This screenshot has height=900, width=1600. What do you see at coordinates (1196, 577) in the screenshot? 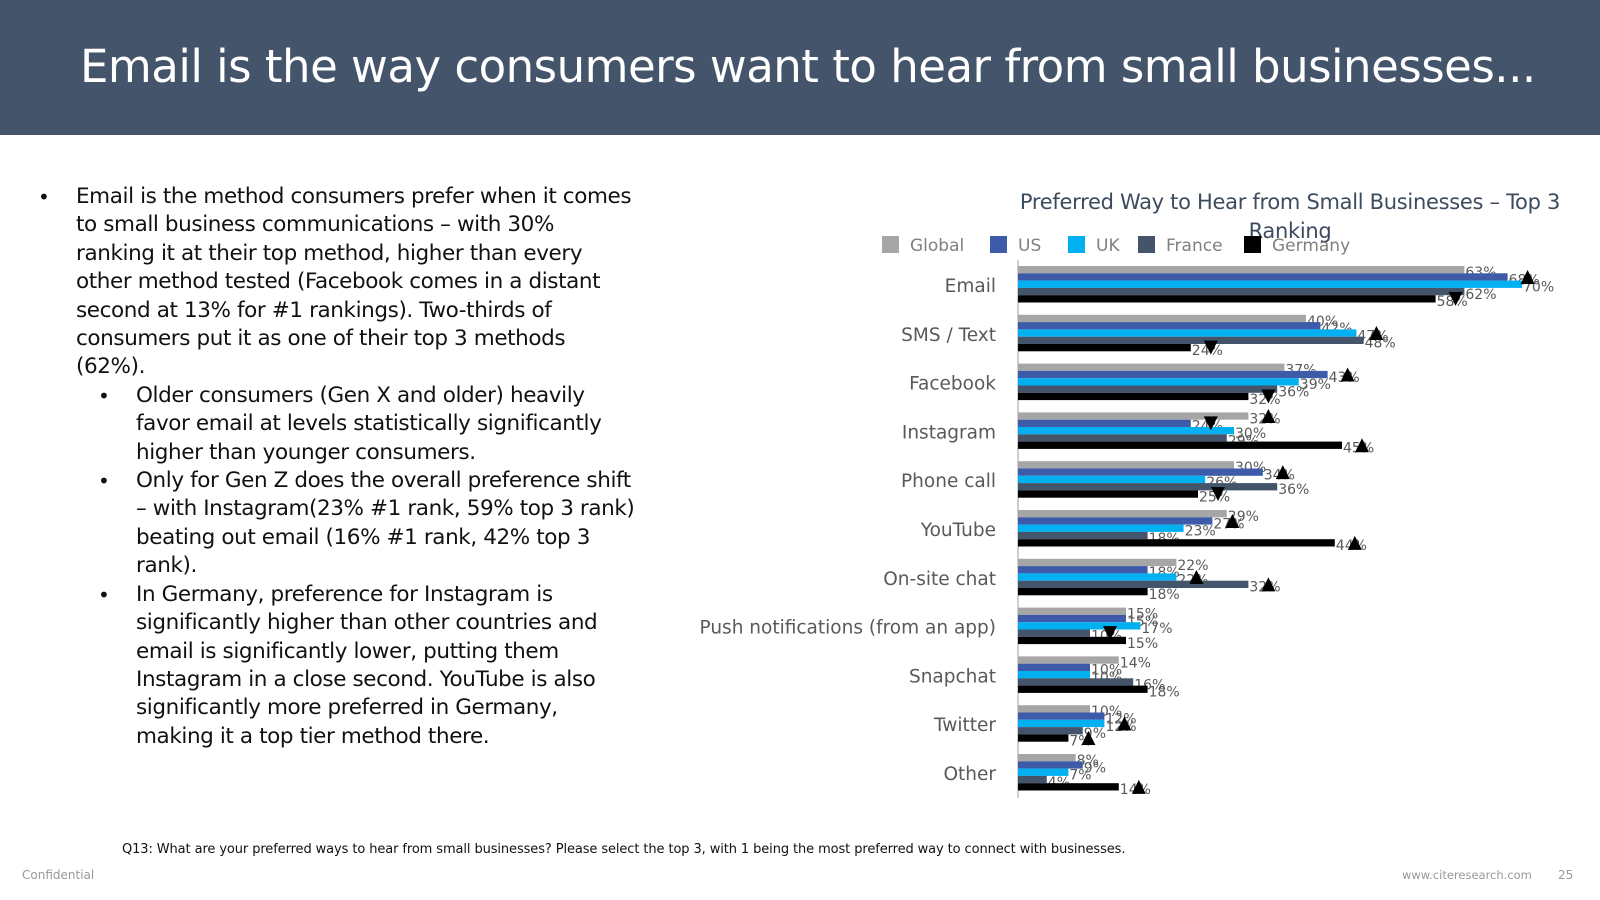
I see `significance-up-icon-on-site-chat-uk` at bounding box center [1196, 577].